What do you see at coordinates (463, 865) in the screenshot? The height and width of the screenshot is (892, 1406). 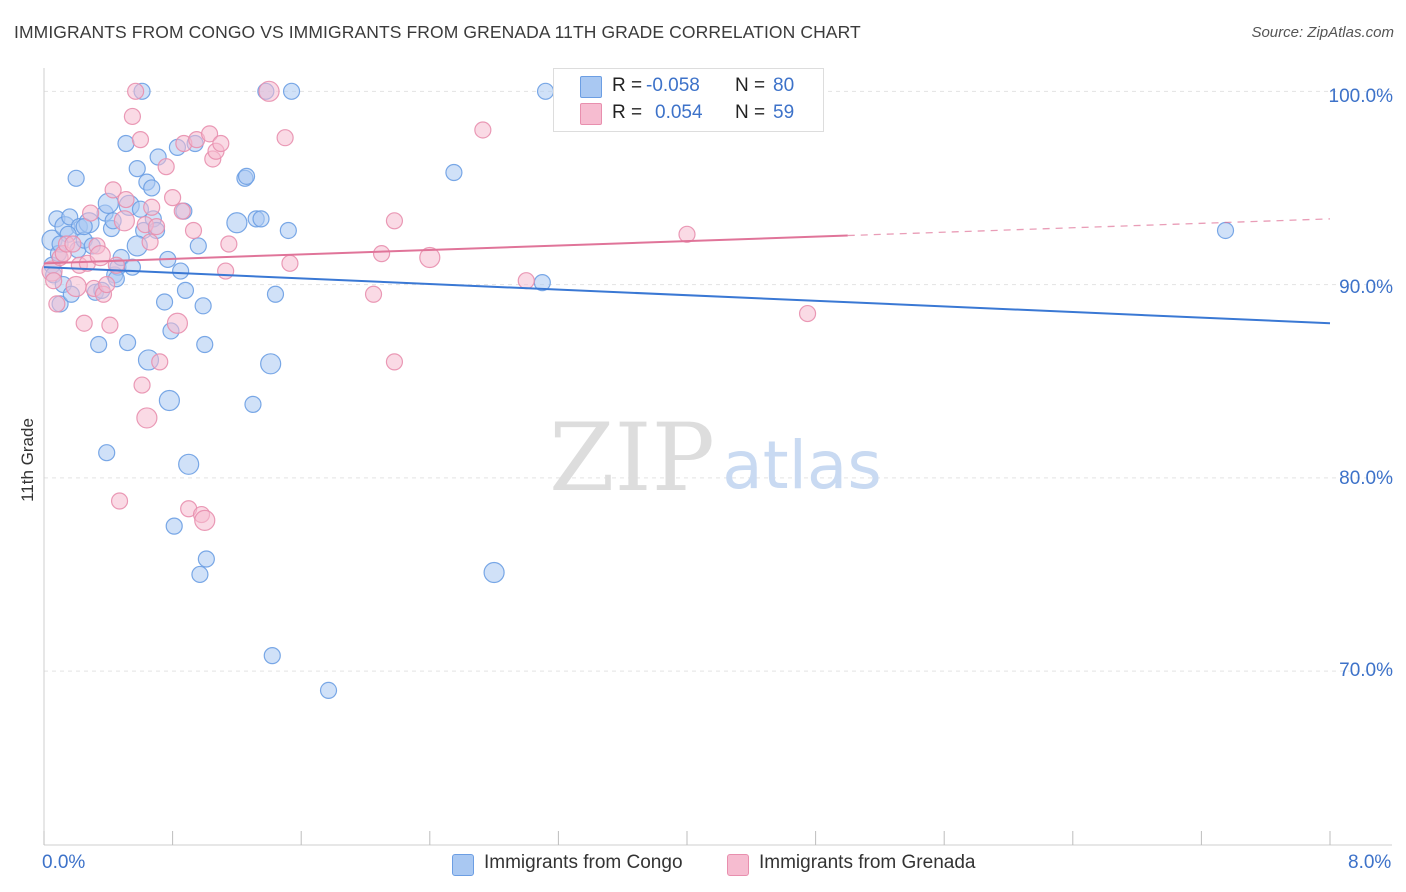 I see `bottom-legend-swatch-congo` at bounding box center [463, 865].